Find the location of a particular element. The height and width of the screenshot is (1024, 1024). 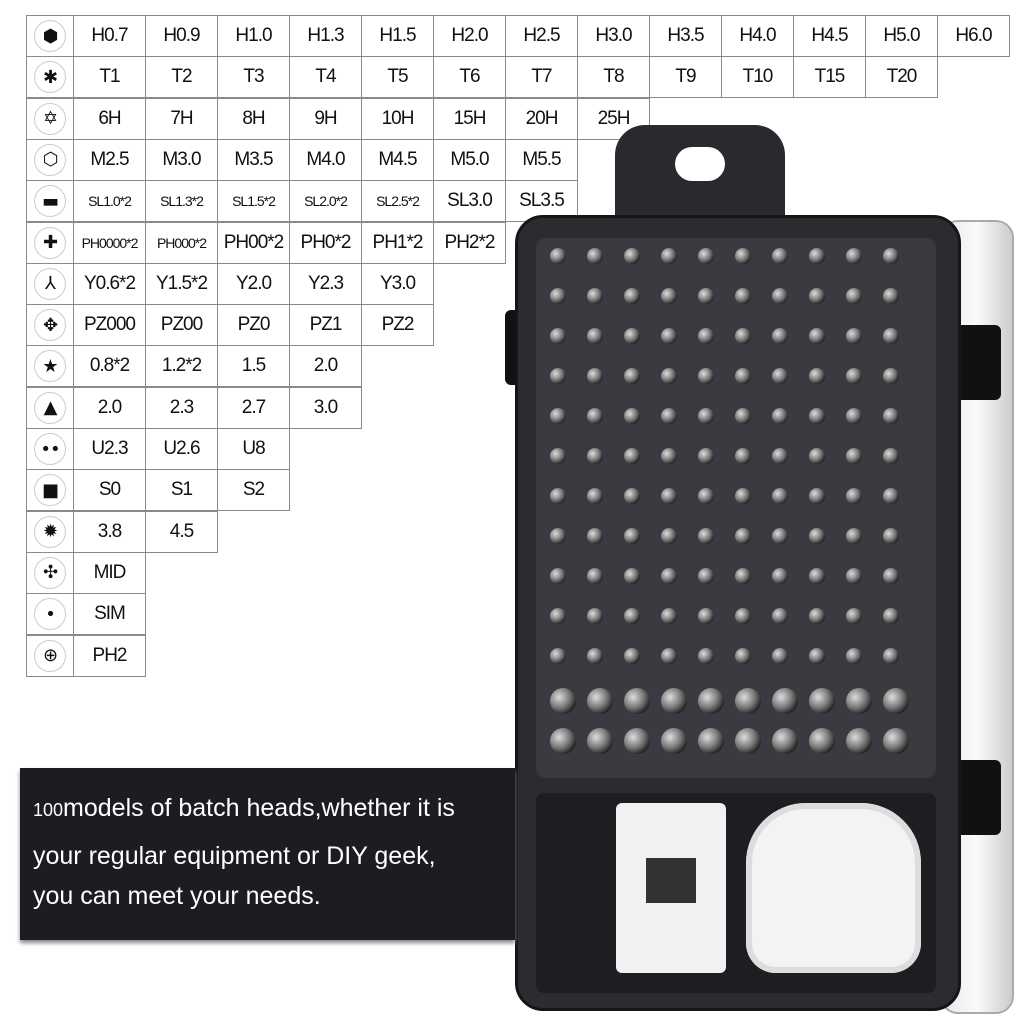

size-cell: T9 is located at coordinates (685, 77).